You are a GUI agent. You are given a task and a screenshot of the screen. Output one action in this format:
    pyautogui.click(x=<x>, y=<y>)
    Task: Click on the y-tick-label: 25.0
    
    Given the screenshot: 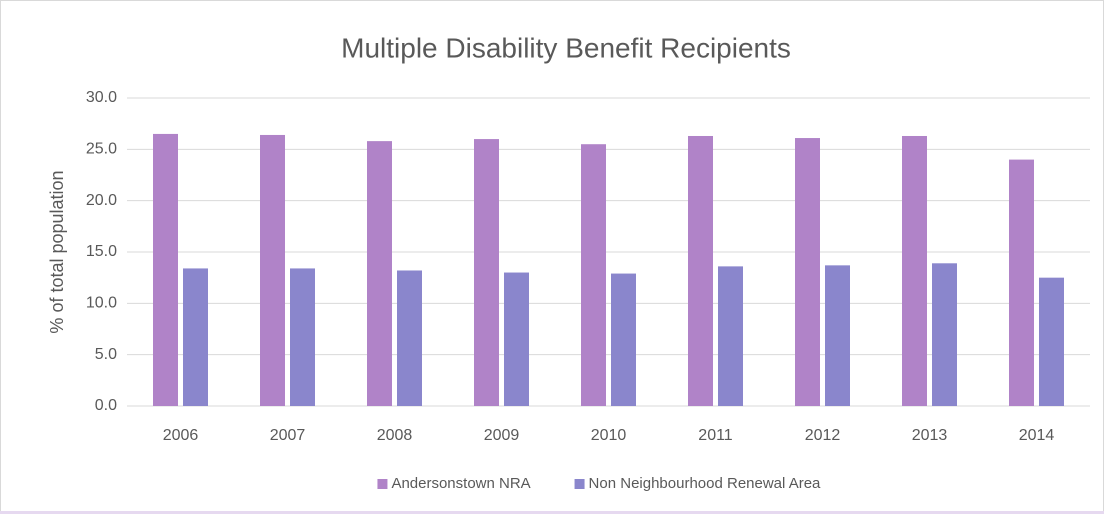 What is the action you would take?
    pyautogui.click(x=101, y=149)
    